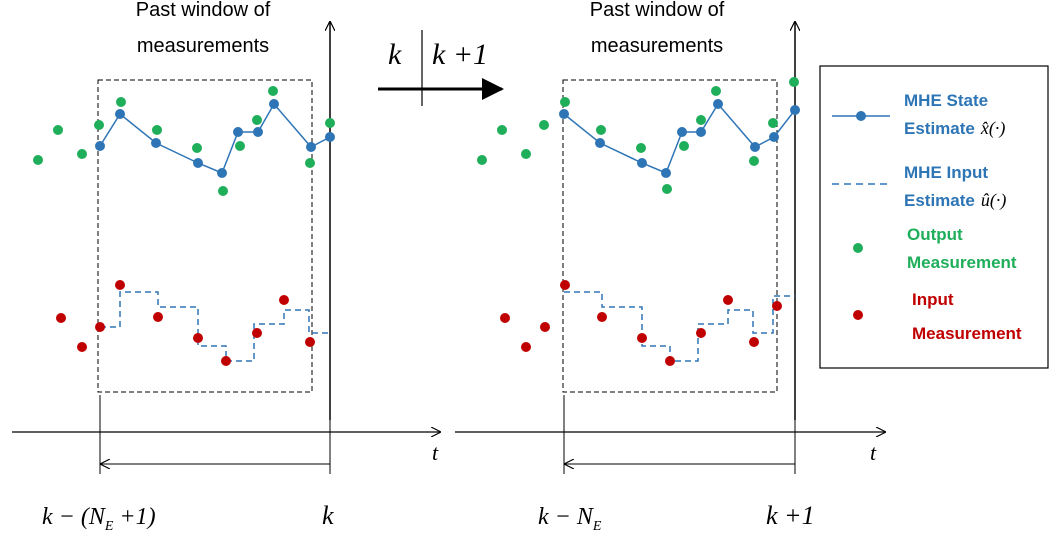 Image resolution: width=1055 pixels, height=533 pixels. Describe the element at coordinates (570, 518) in the screenshot. I see `right-window-start-label: k − NE` at that location.